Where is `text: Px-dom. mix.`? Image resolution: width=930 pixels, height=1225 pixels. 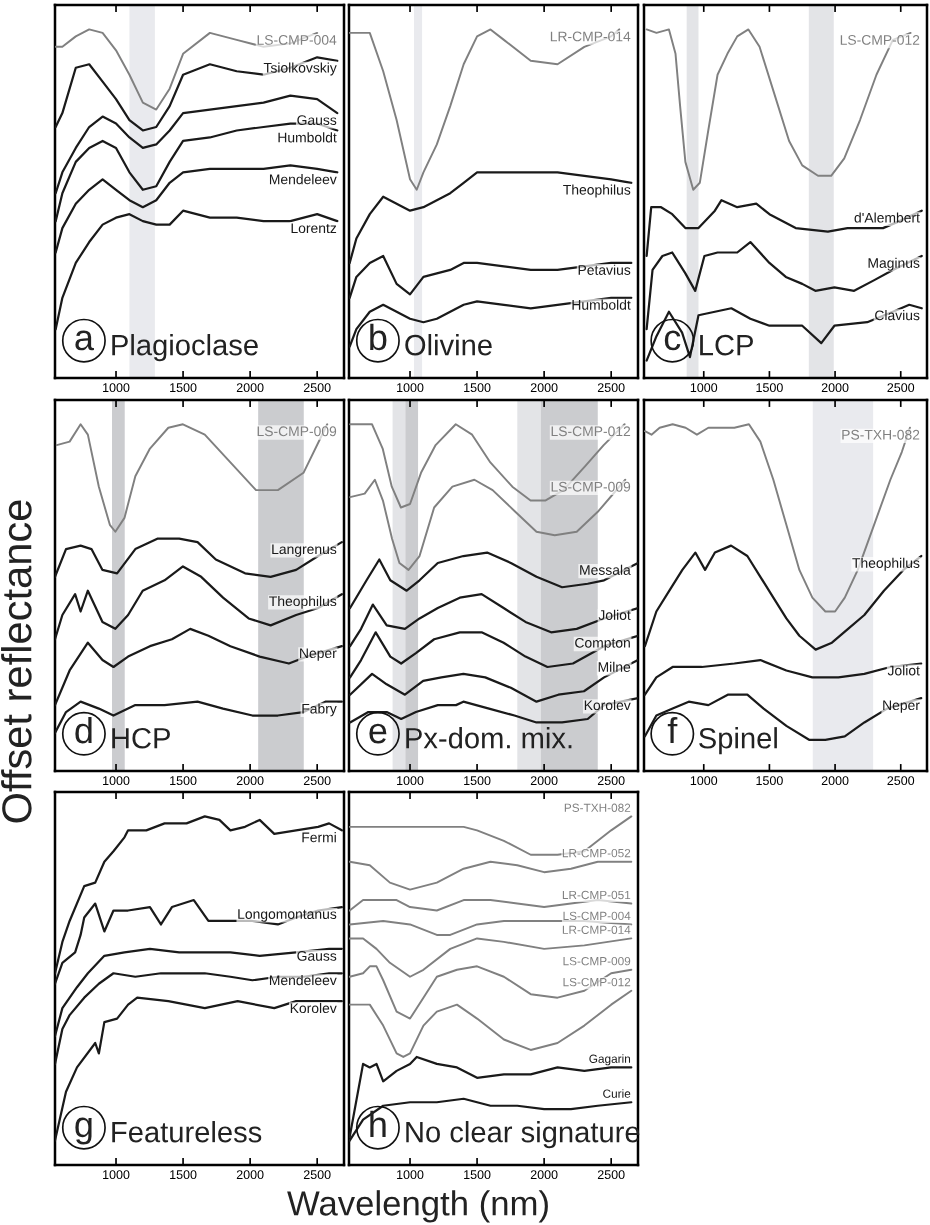 text: Px-dom. mix. is located at coordinates (489, 738).